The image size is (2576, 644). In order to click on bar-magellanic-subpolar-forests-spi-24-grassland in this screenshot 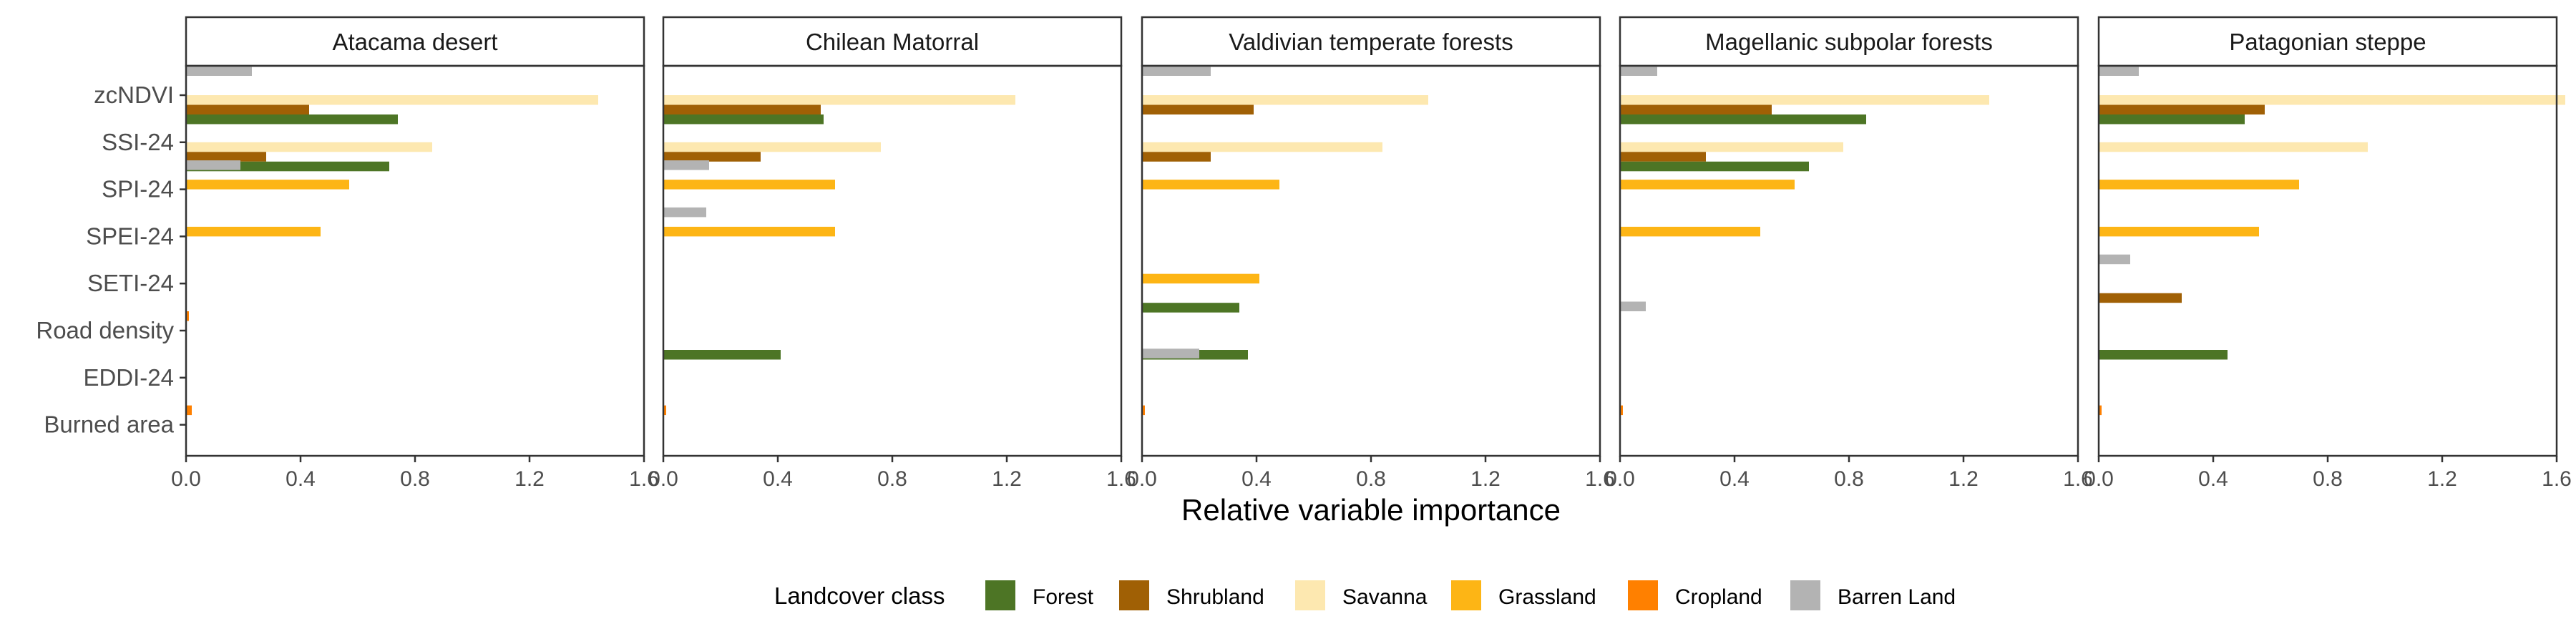, I will do `click(1707, 185)`.